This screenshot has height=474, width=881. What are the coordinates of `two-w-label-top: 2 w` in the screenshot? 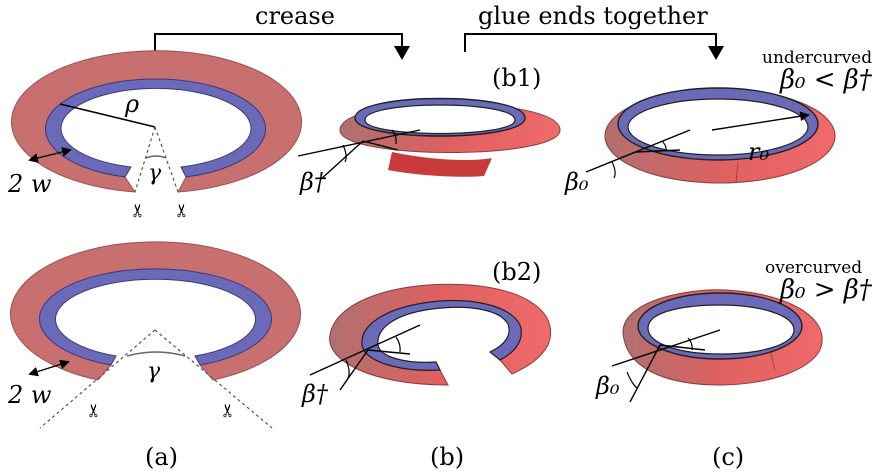 It's located at (29, 184).